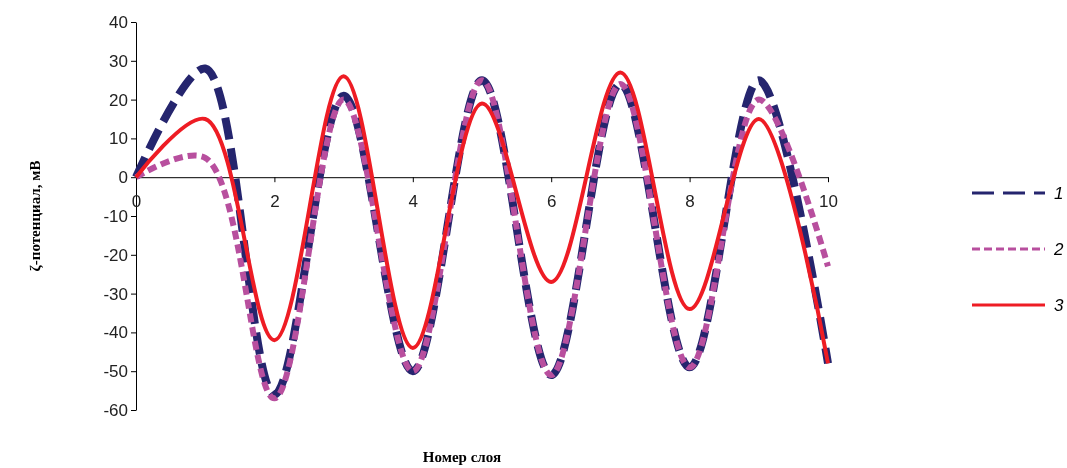 The image size is (1067, 468). Describe the element at coordinates (115, 410) in the screenshot. I see `y-tick-label: -60` at that location.